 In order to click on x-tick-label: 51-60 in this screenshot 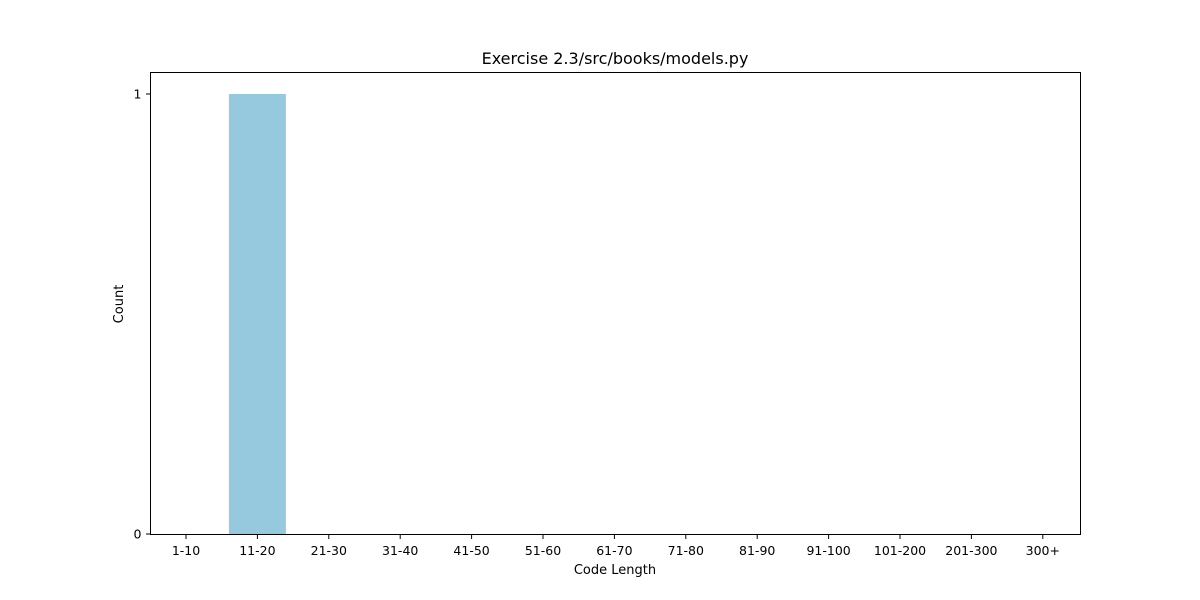, I will do `click(543, 550)`.